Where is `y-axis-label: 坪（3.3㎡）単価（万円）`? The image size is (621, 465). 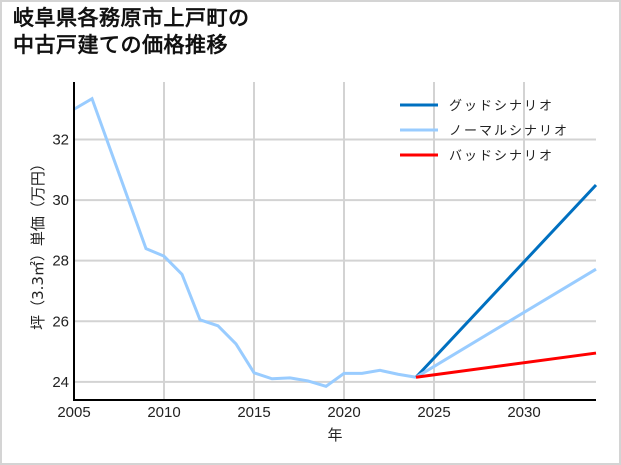 y-axis-label: 坪（3.3㎡）単価（万円） is located at coordinates (38, 243).